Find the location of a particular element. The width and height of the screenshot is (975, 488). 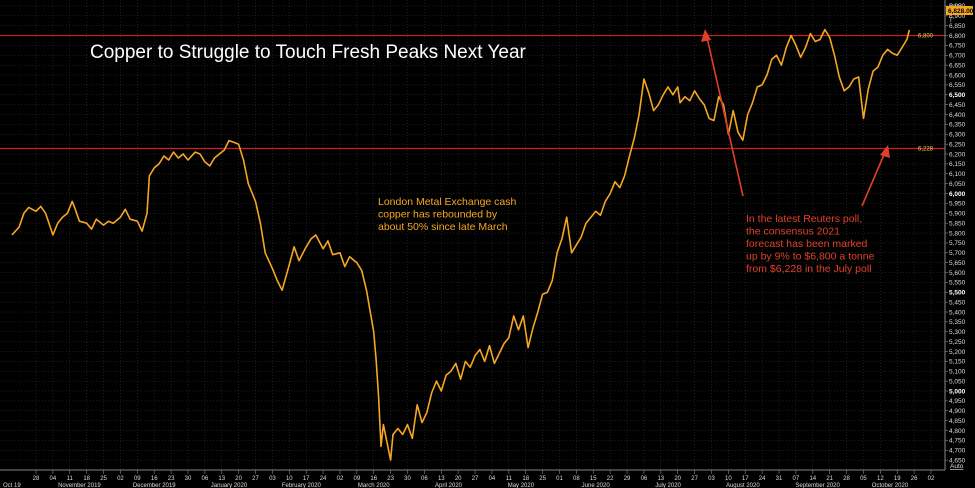

x-month-label: March 2020 is located at coordinates (374, 485).